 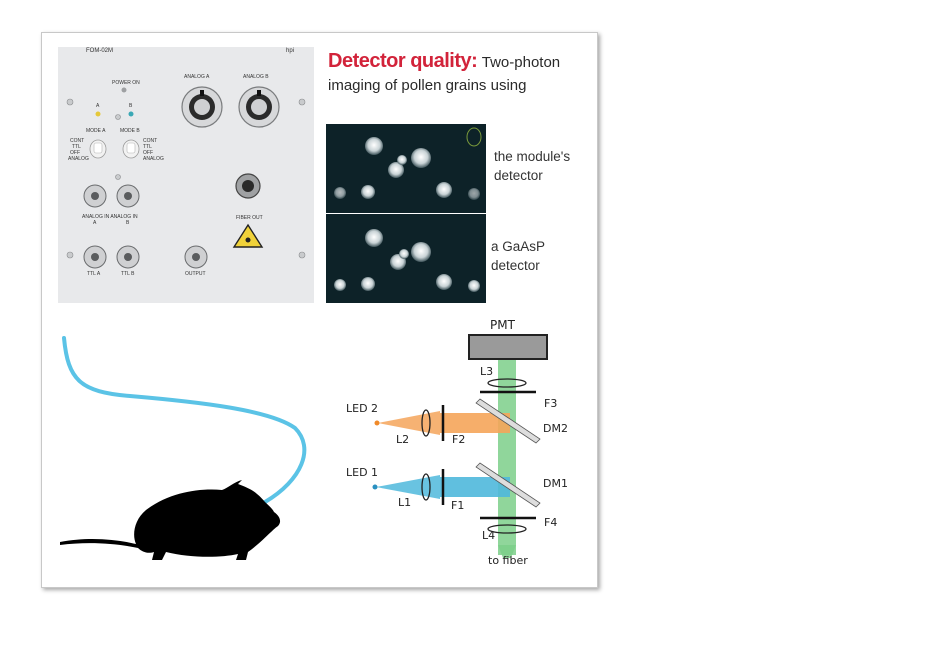 What do you see at coordinates (197, 77) in the screenshot?
I see `analog-a-label: ANALOG A` at bounding box center [197, 77].